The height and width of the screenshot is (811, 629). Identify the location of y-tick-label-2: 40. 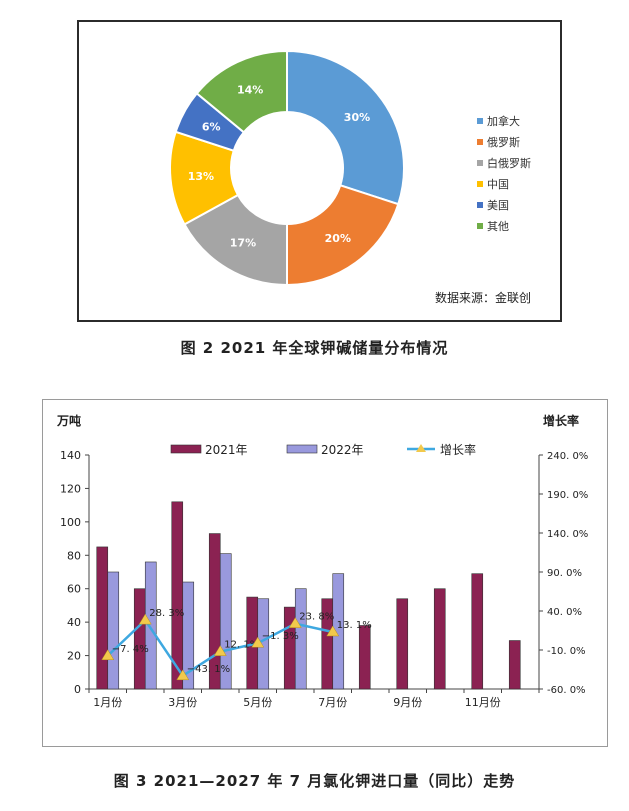
(74, 622).